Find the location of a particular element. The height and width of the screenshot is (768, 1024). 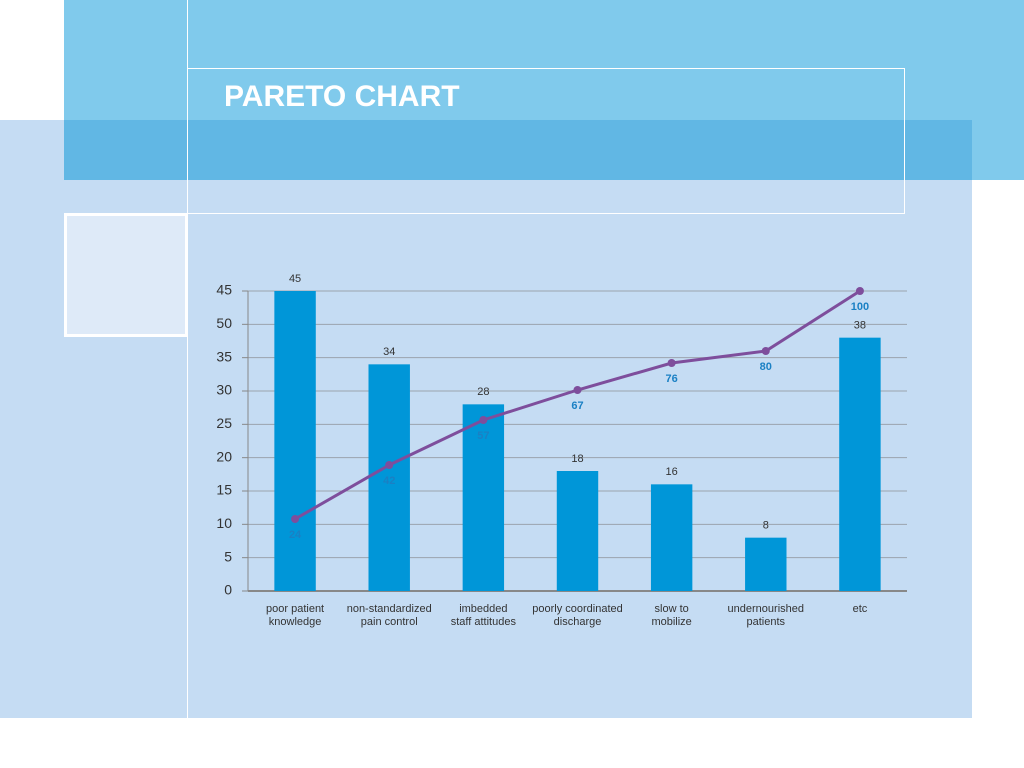

x-tick-label: non-standardized pain control is located at coordinates (389, 615).